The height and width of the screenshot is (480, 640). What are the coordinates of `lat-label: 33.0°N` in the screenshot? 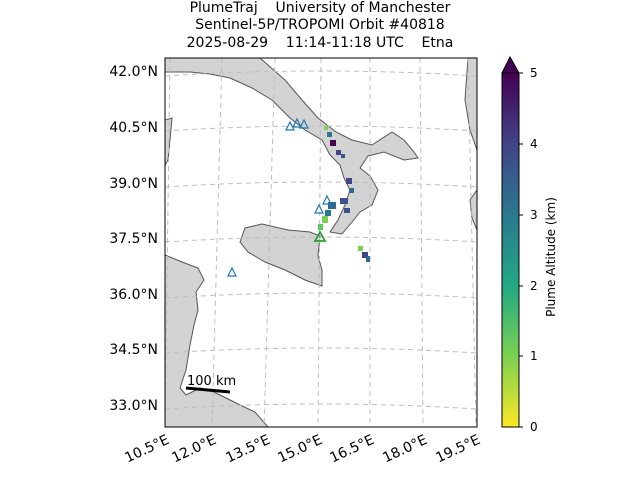 It's located at (133, 406).